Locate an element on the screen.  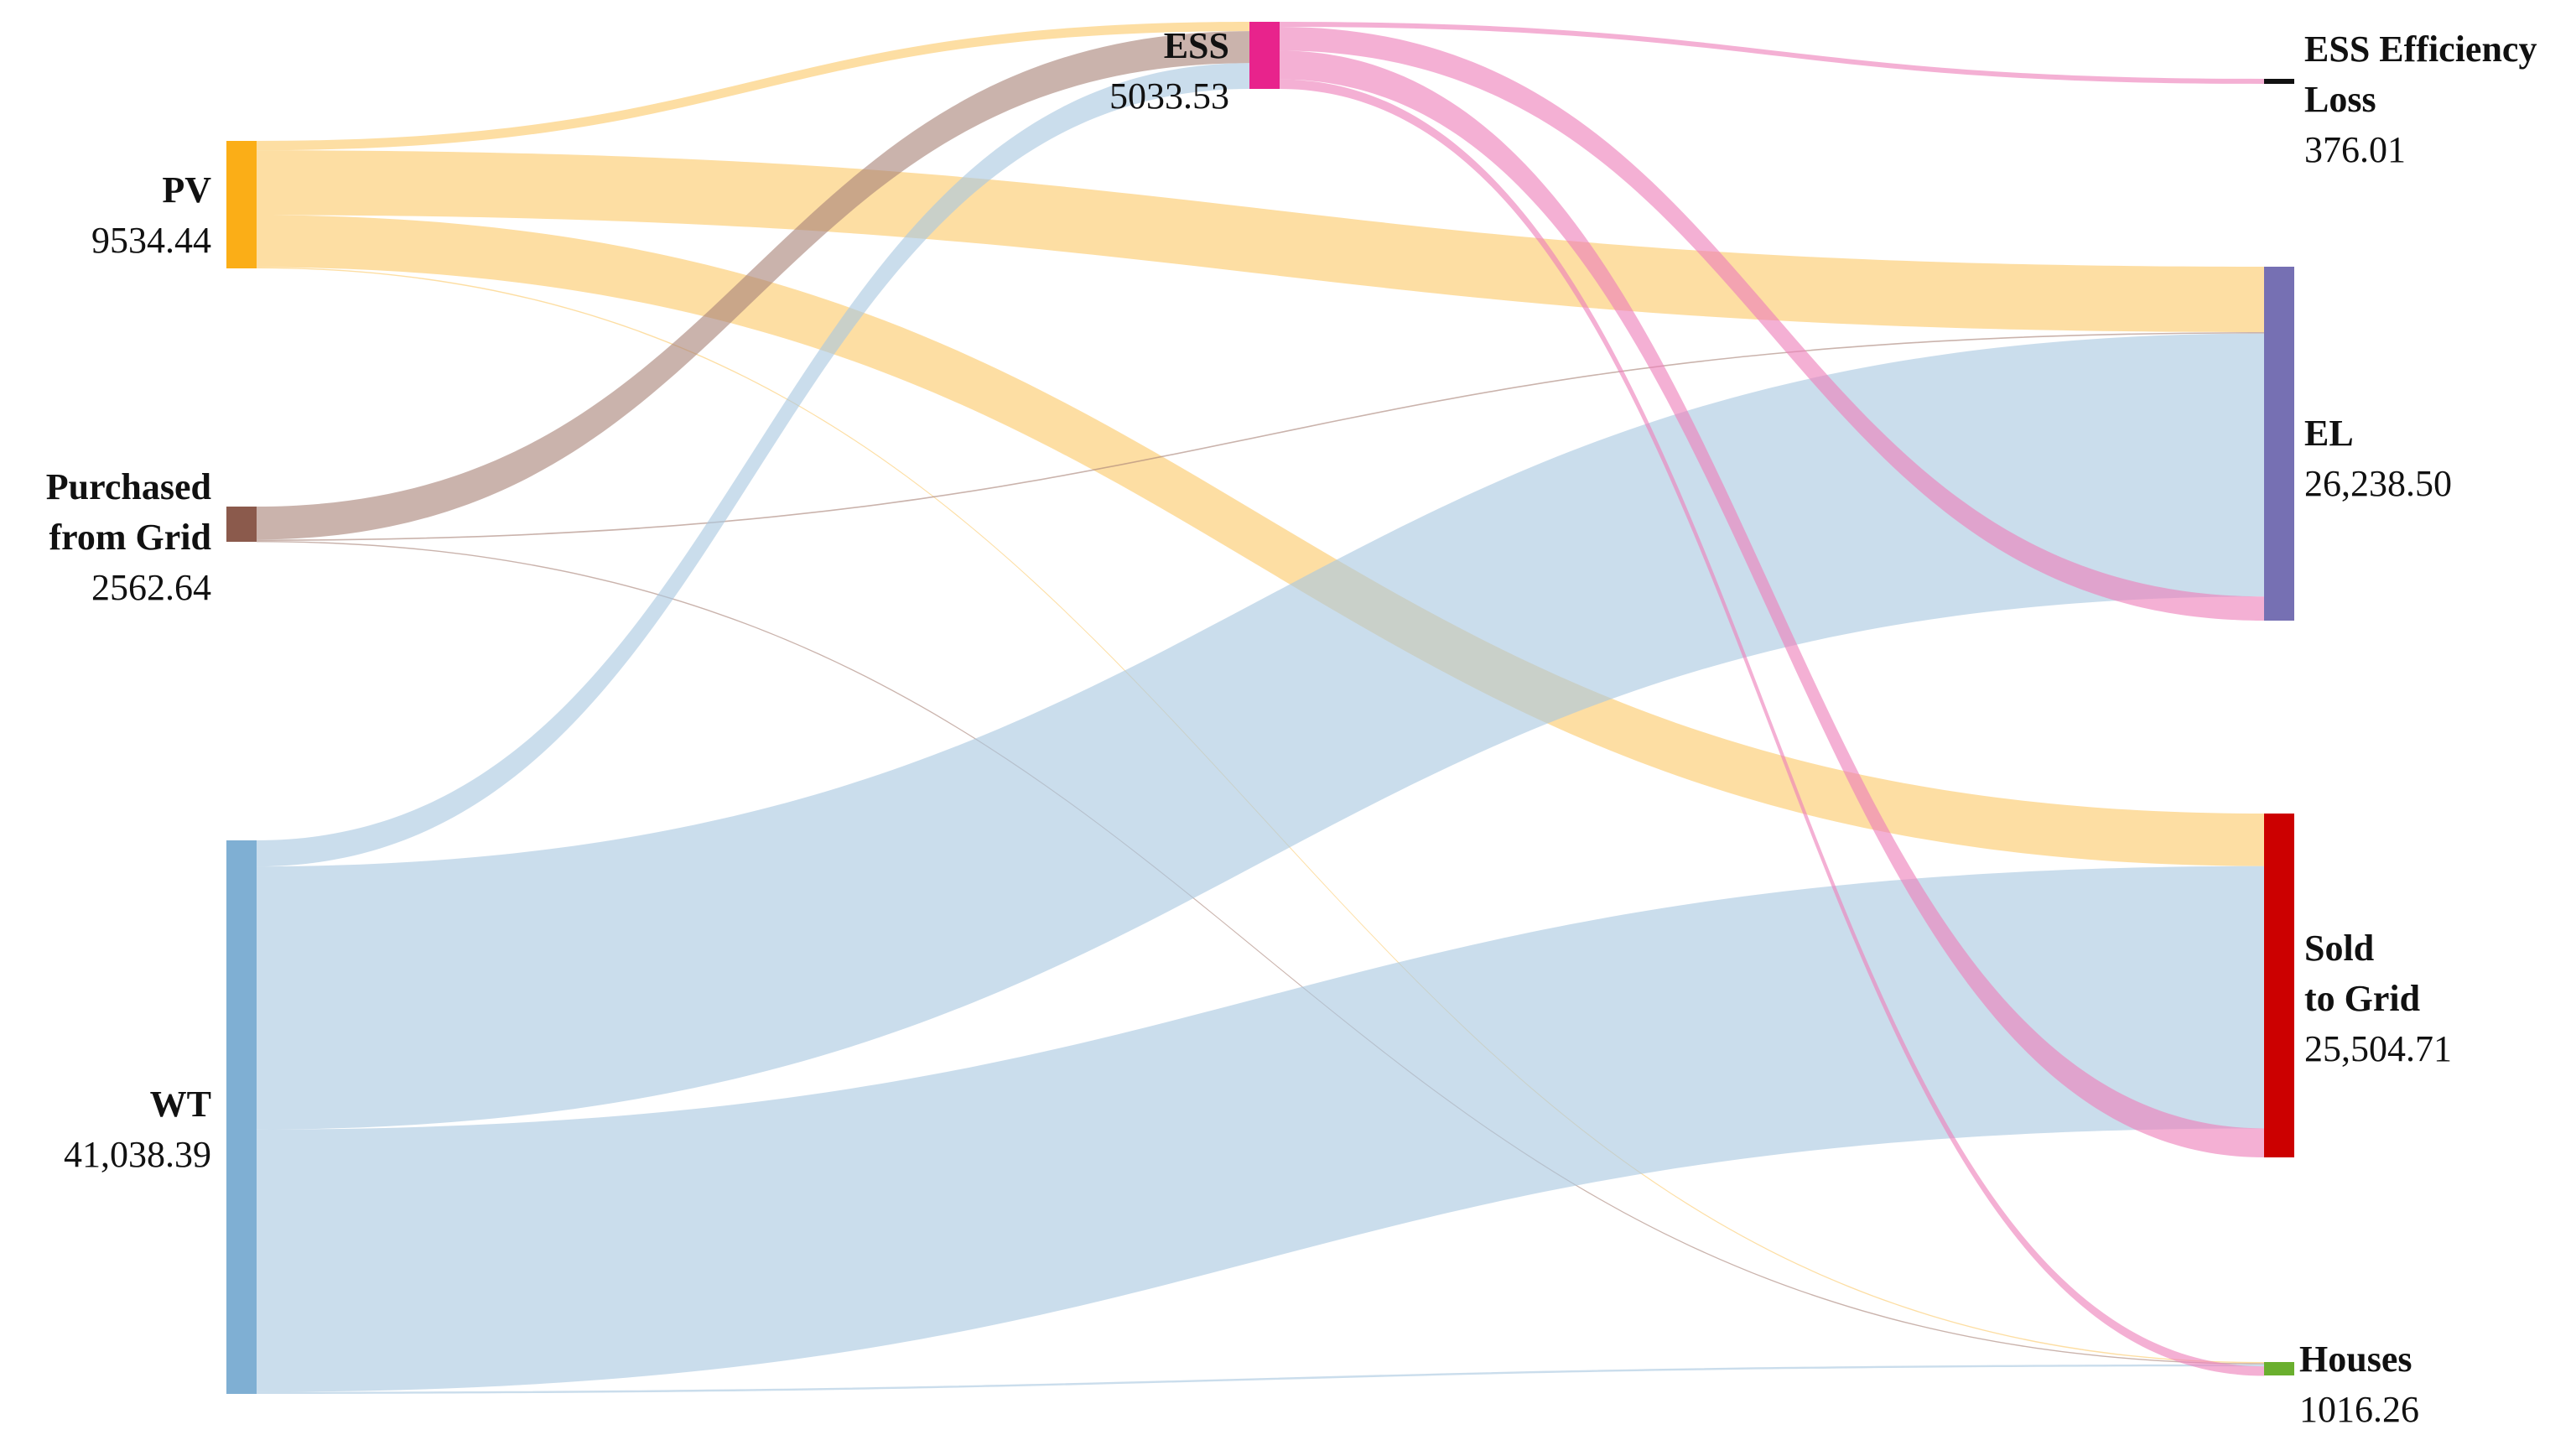
link-wt-to-houses is located at coordinates (1260, 1379).